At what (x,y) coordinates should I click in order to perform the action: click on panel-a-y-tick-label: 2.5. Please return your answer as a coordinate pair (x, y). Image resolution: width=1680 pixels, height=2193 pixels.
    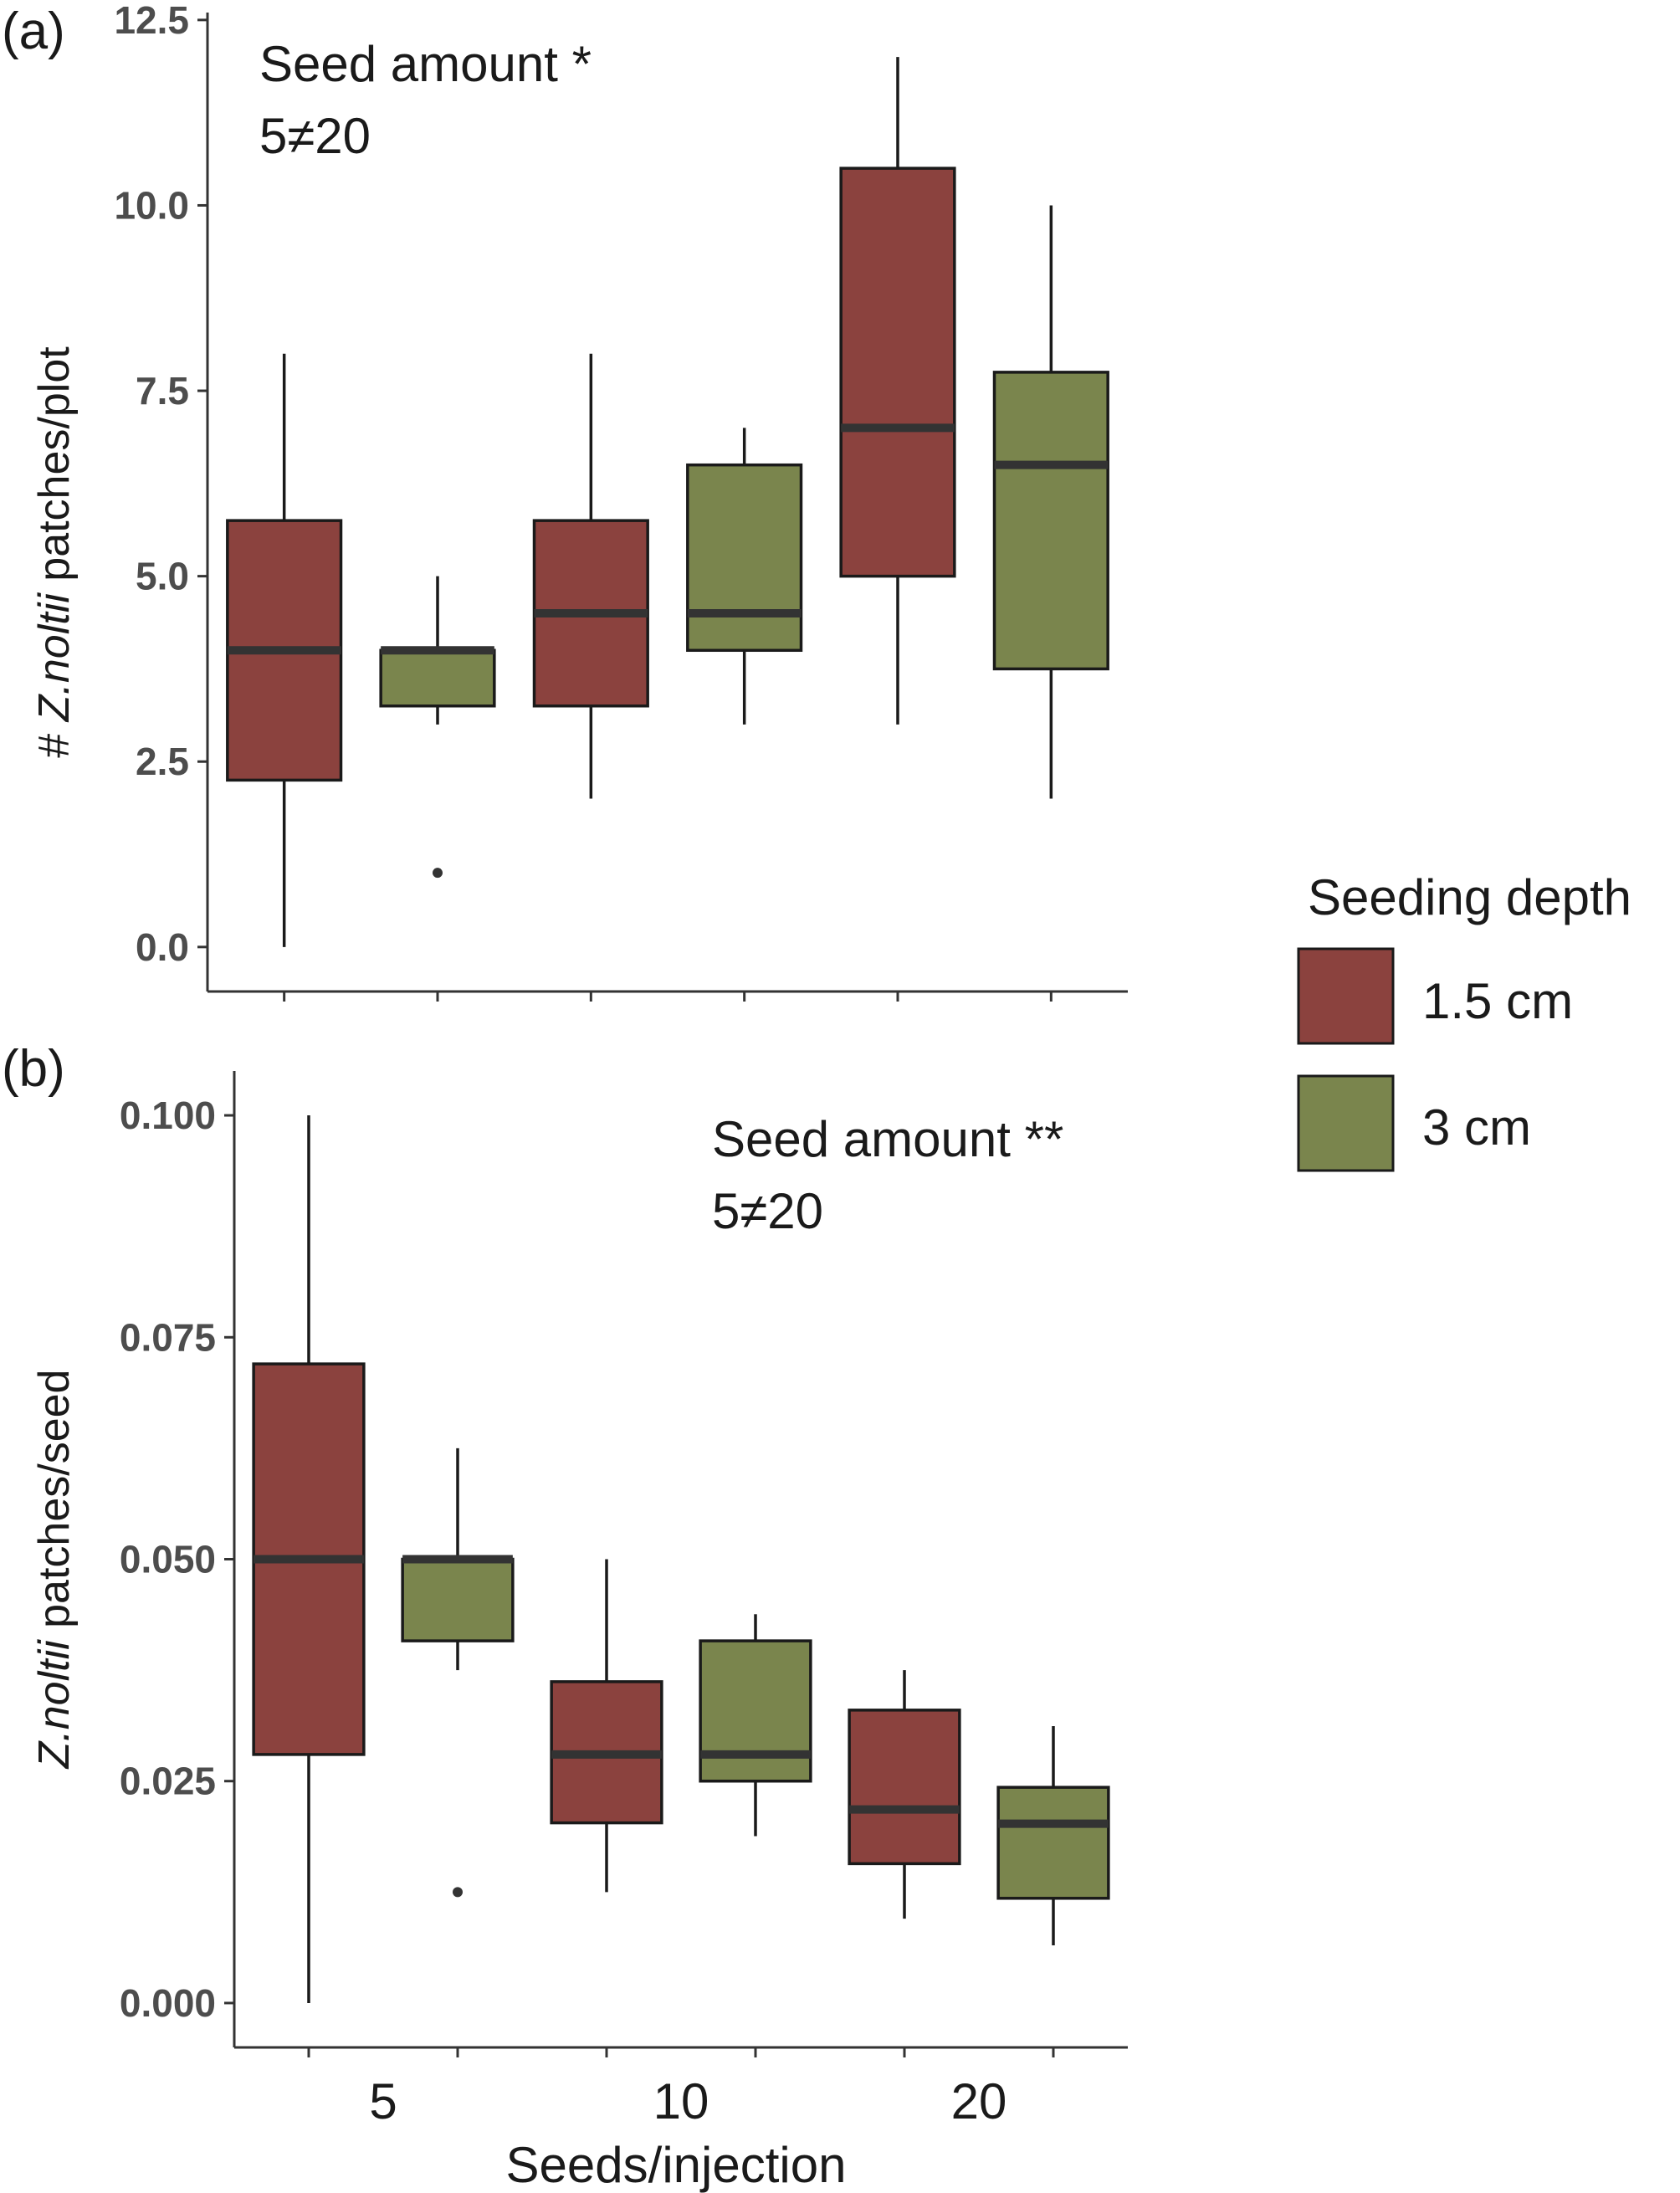
    Looking at the image, I should click on (162, 761).